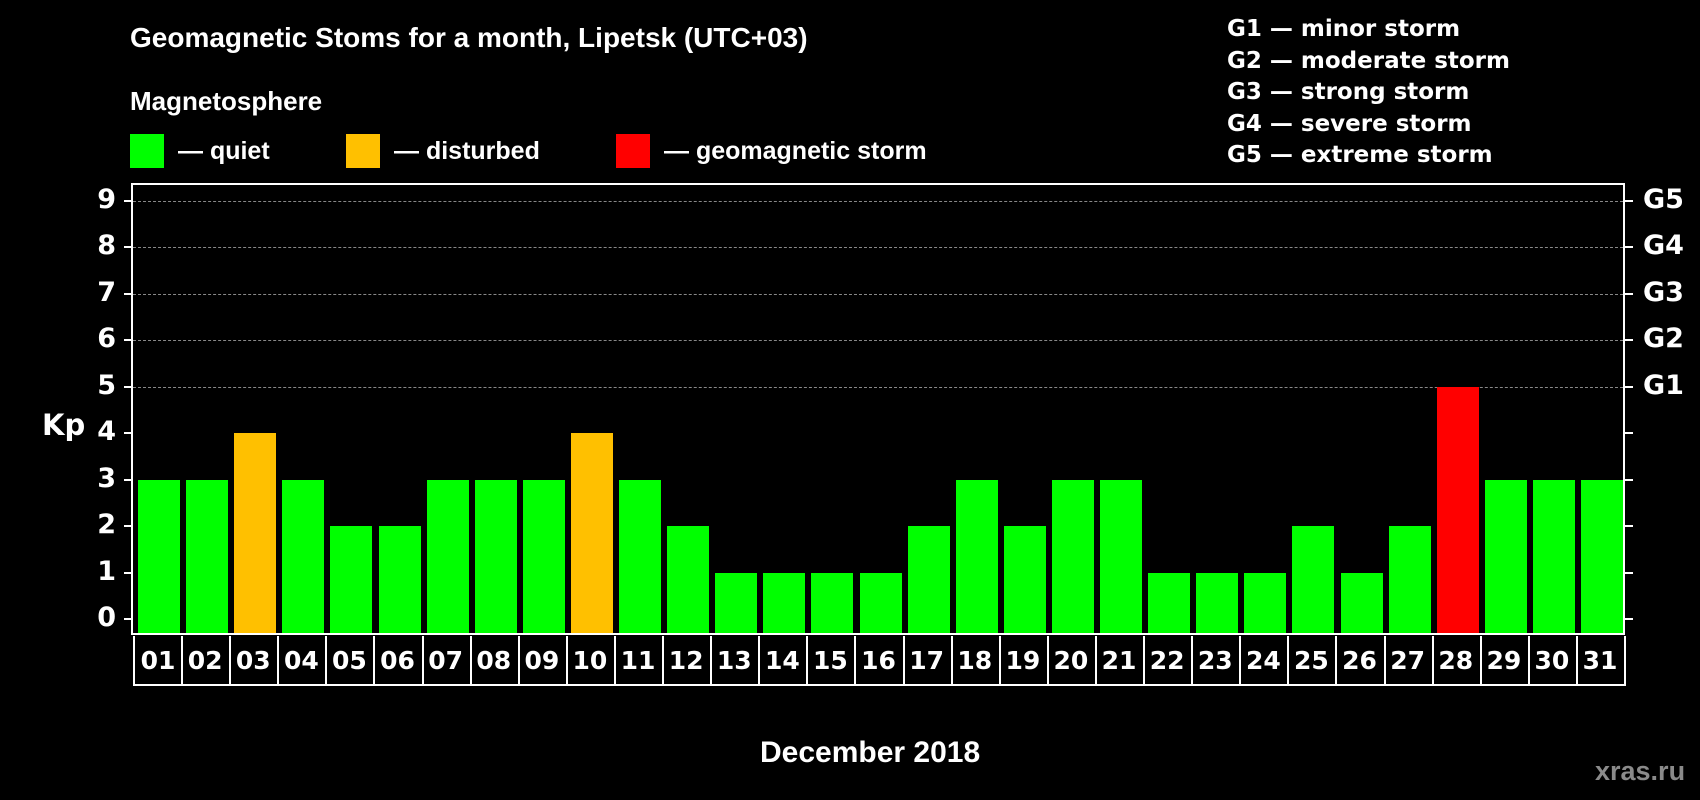 This screenshot has height=800, width=1700. I want to click on y-axis-label: Kp, so click(64, 425).